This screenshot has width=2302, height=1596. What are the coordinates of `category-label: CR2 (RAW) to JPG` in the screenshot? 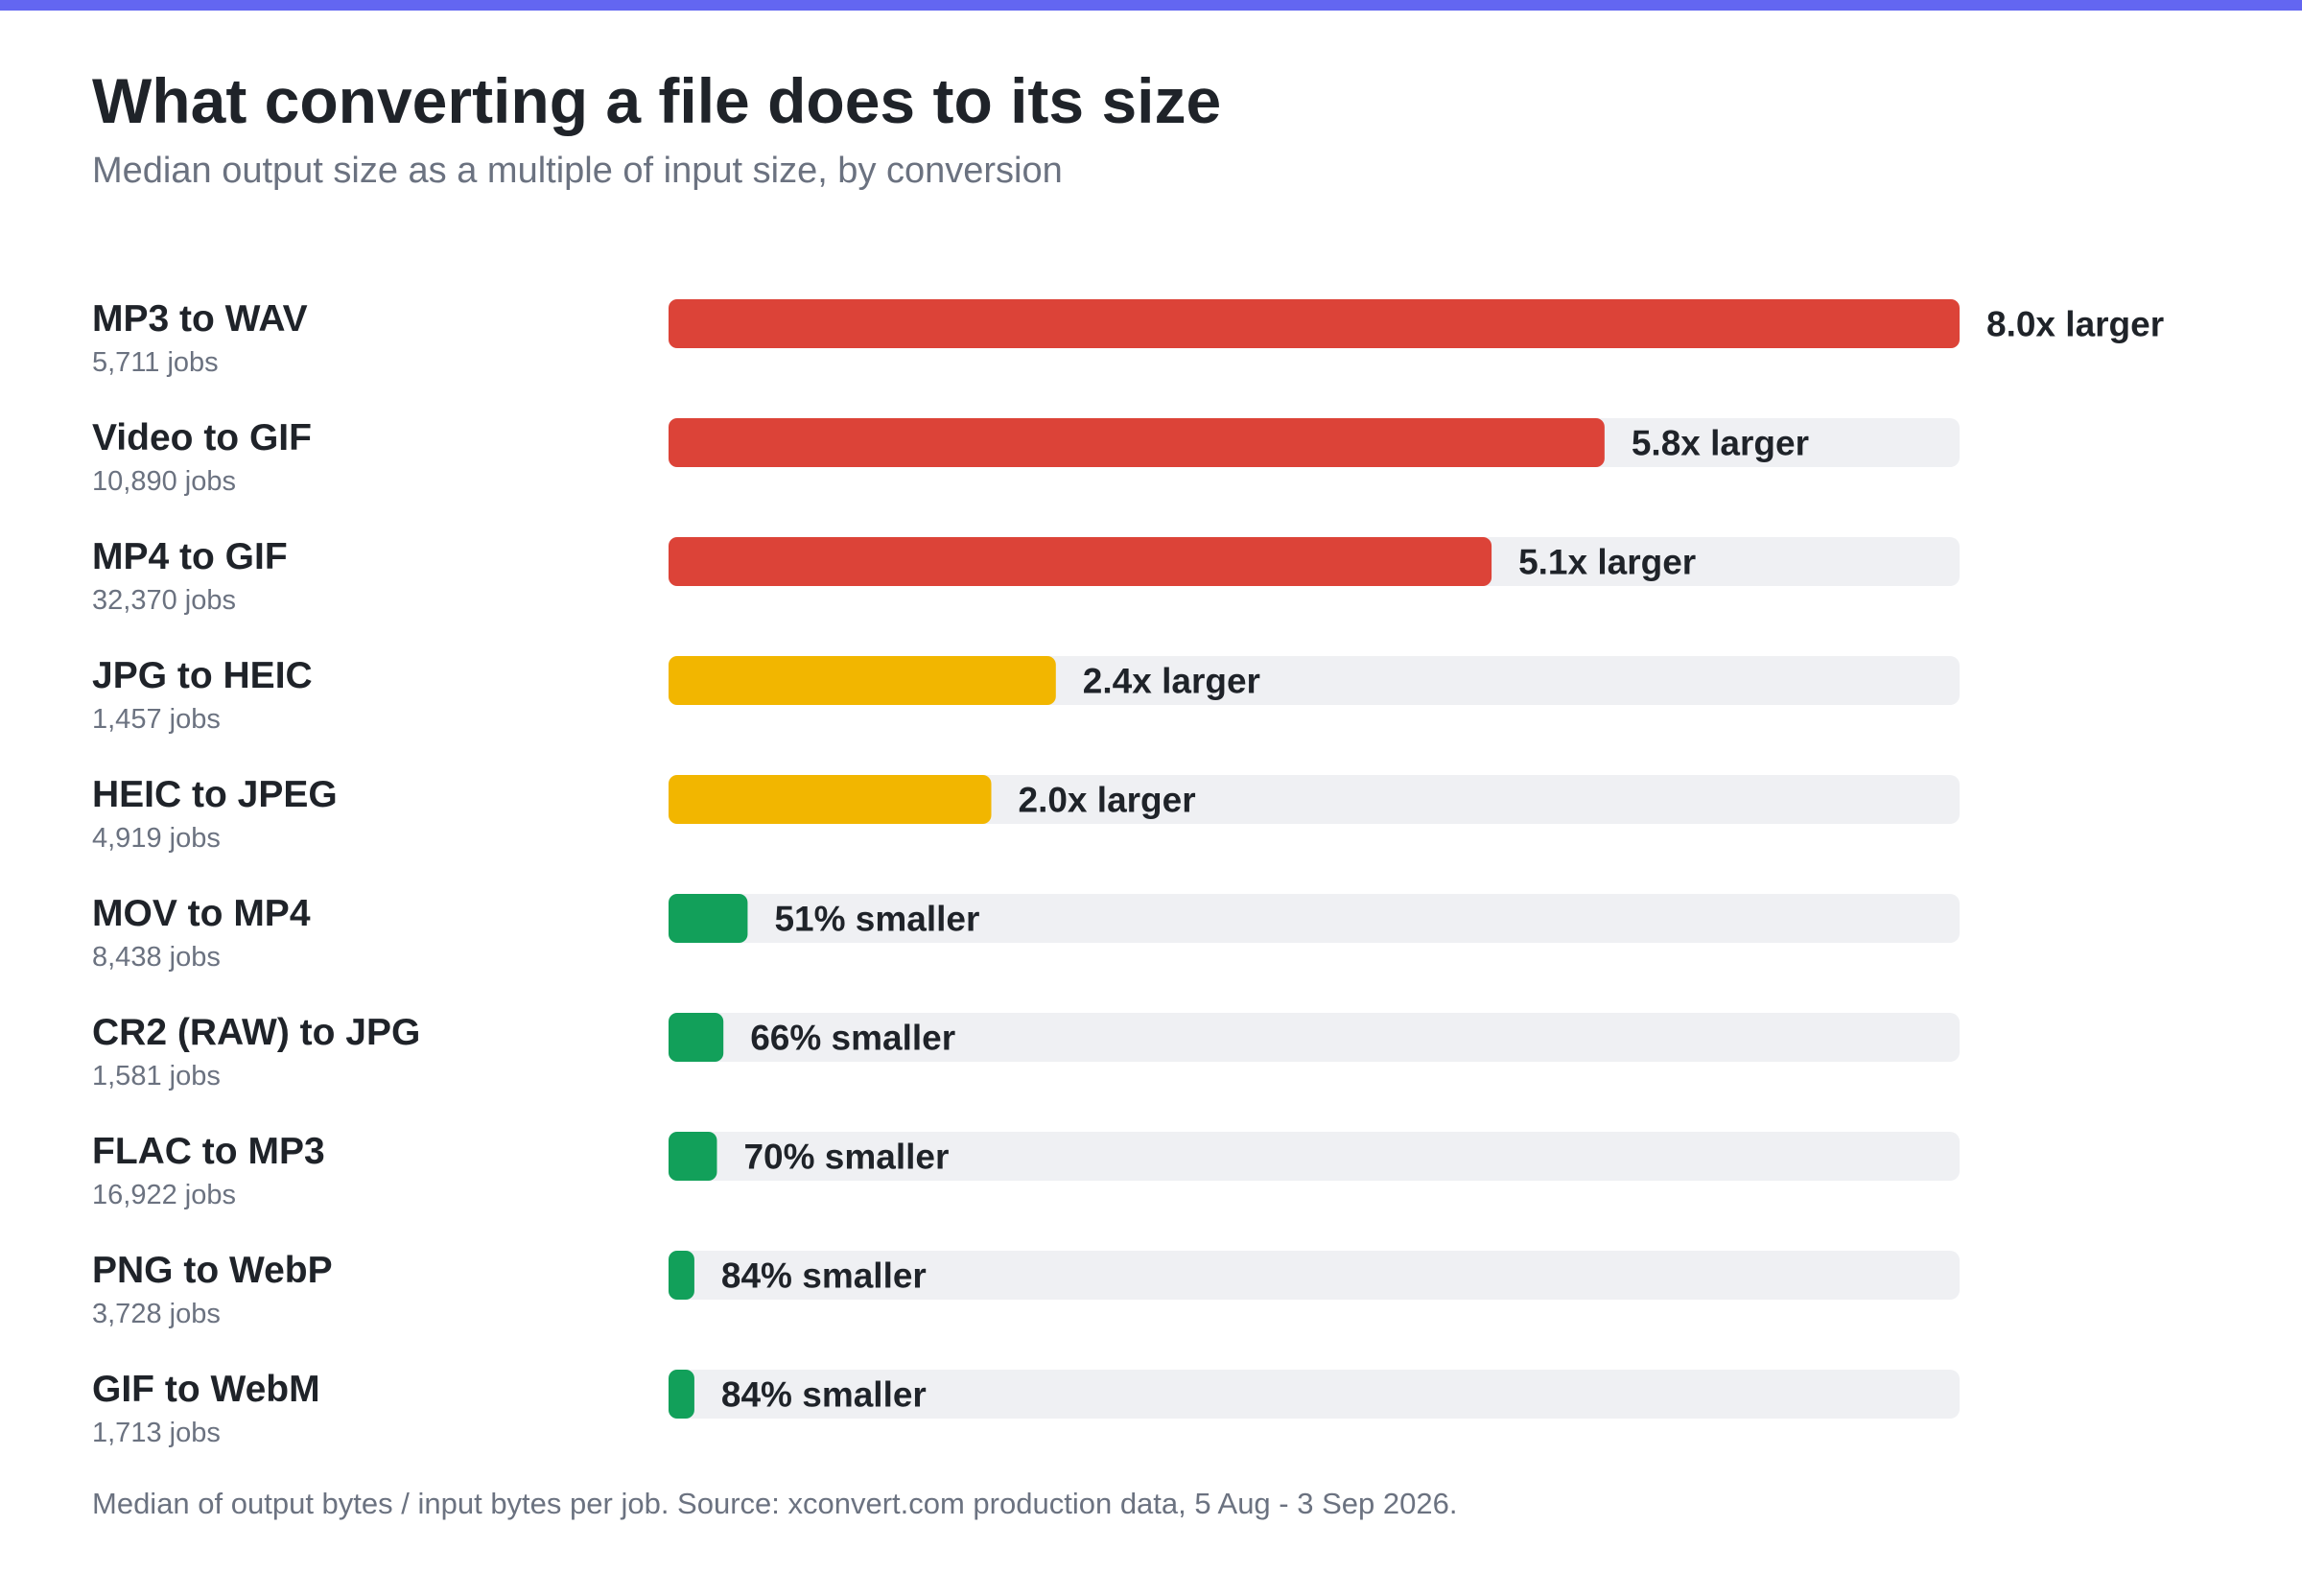 It's located at (256, 1032).